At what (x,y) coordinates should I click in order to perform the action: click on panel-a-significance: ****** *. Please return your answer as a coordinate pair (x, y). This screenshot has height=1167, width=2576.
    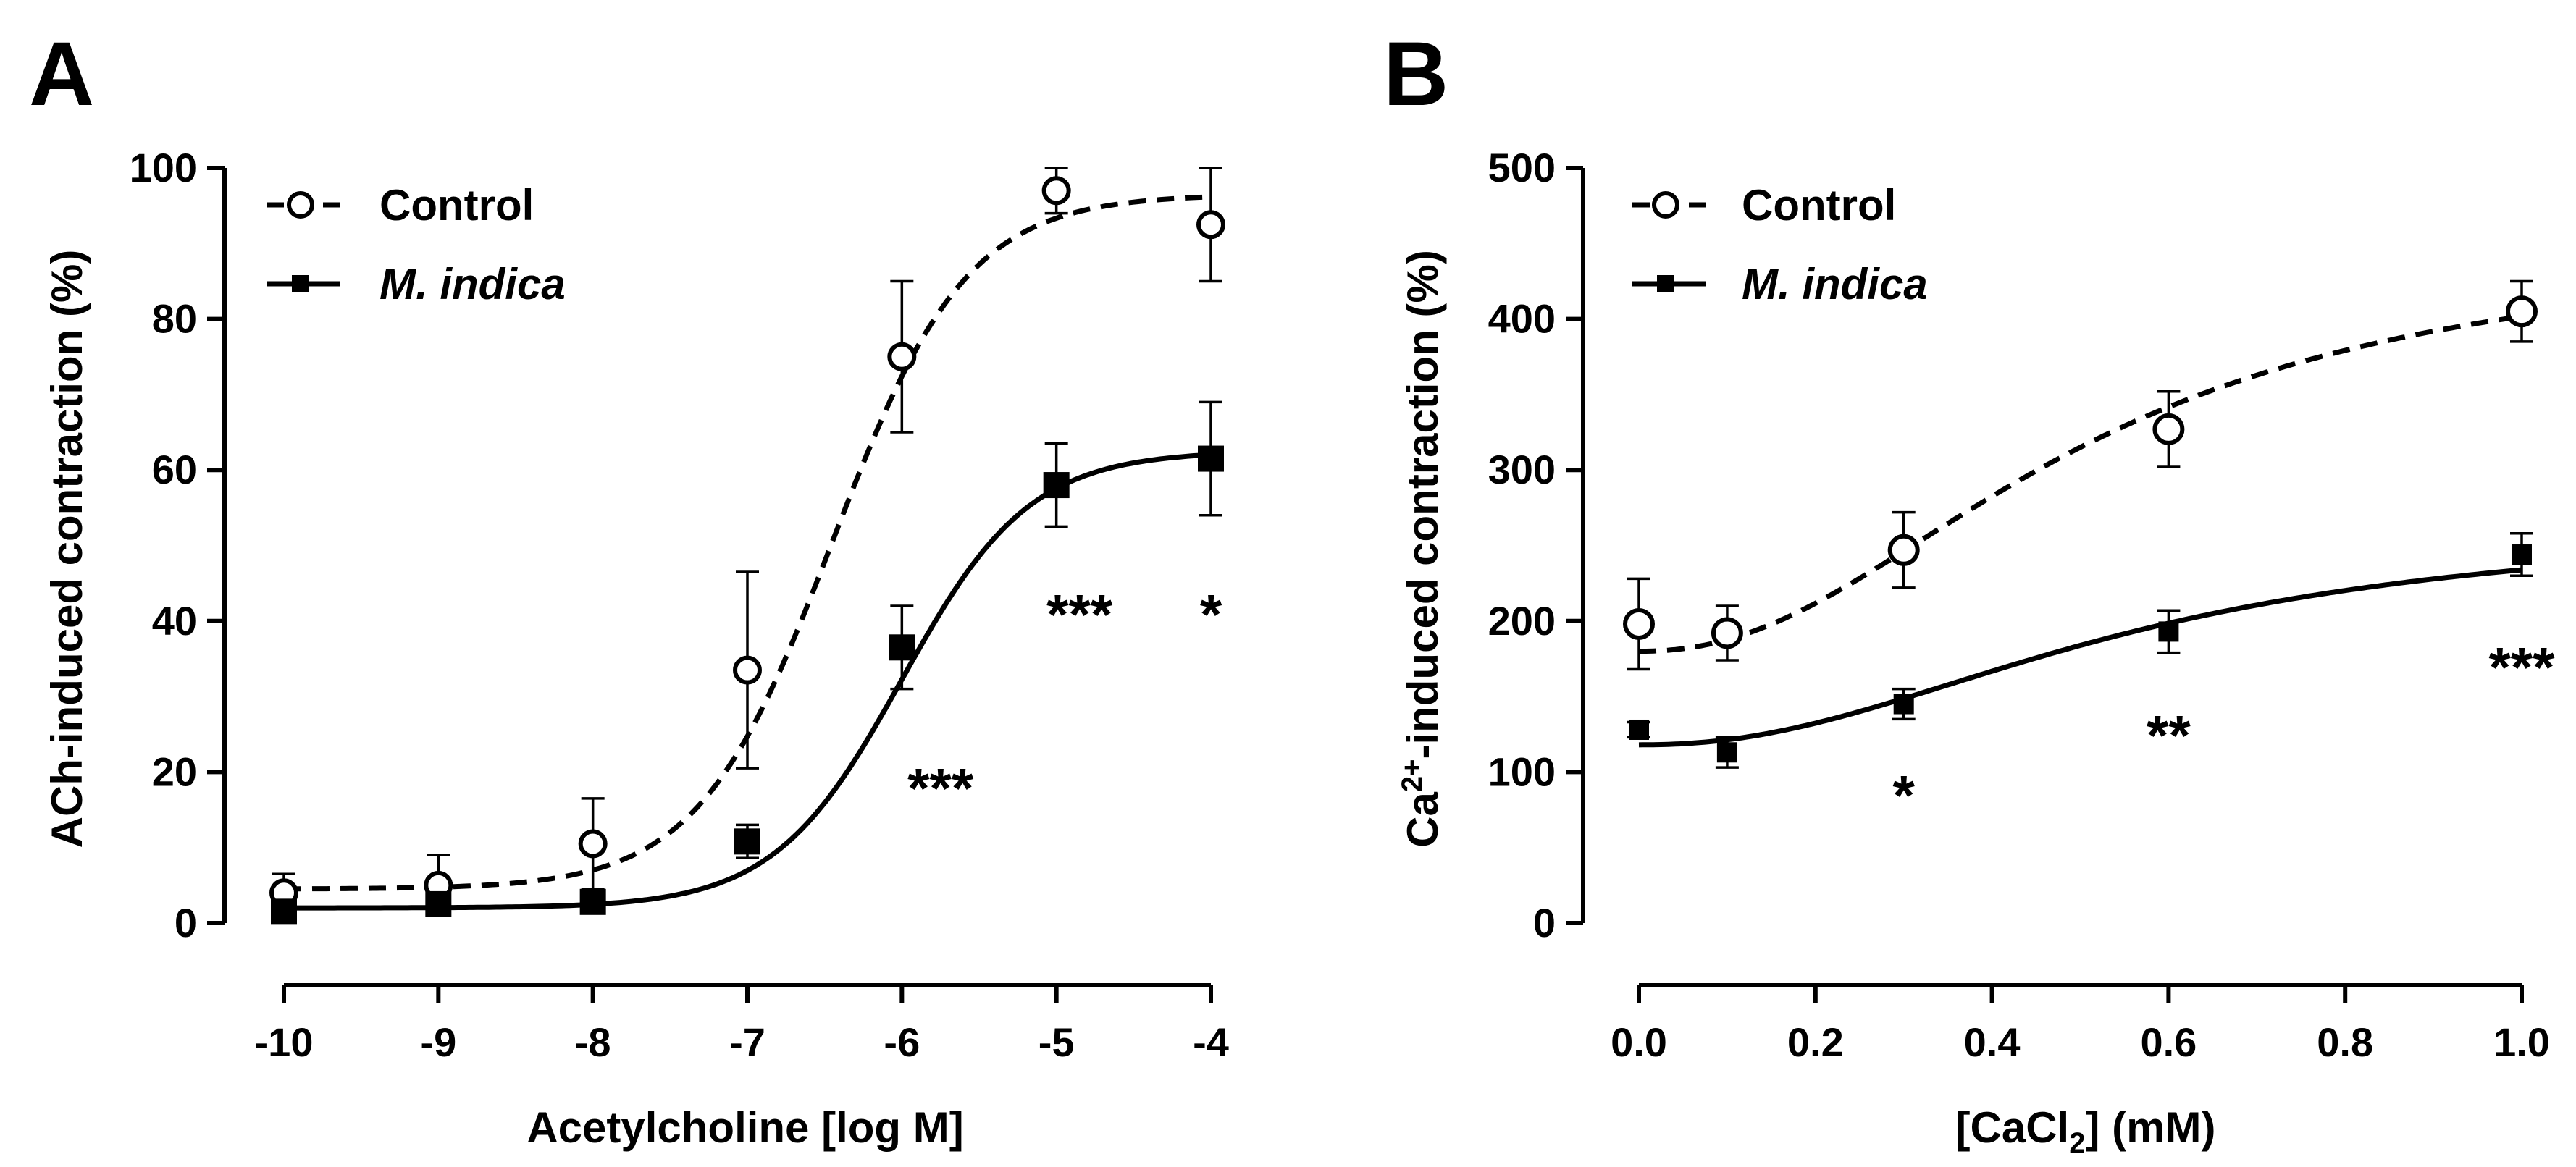
    Looking at the image, I should click on (1064, 701).